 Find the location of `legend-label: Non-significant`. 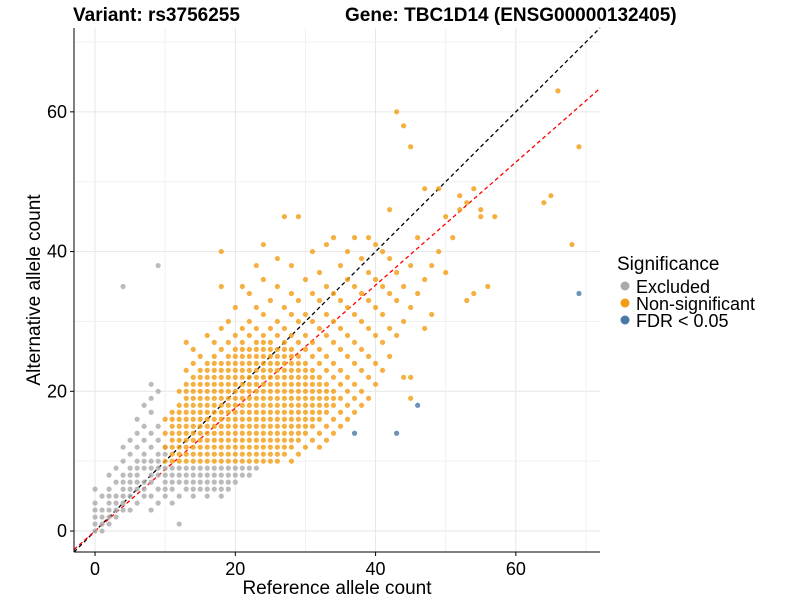

legend-label: Non-significant is located at coordinates (695, 304).